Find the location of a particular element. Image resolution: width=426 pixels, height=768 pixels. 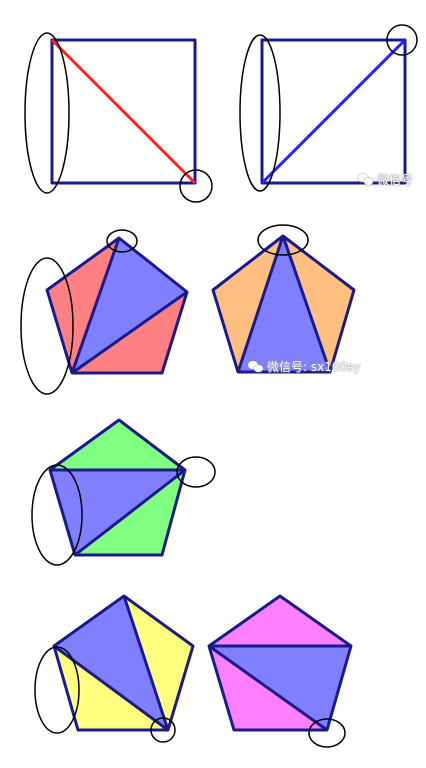

red-diagonal is located at coordinates (123, 111).